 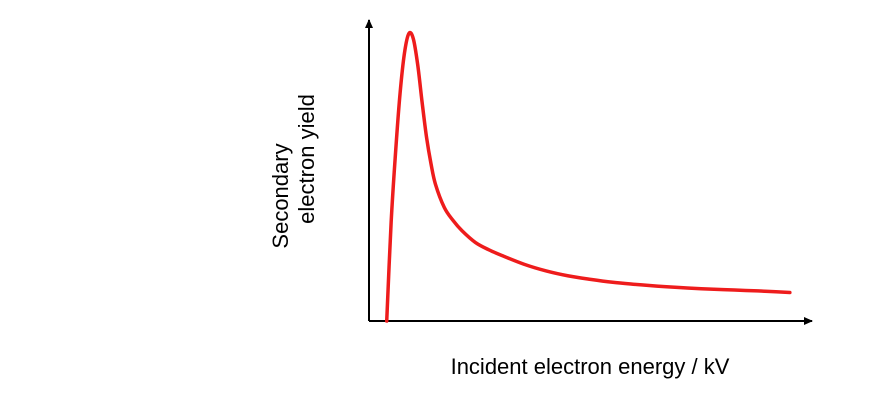 What do you see at coordinates (590, 366) in the screenshot?
I see `x-axis-label: Incident electron energy / kV` at bounding box center [590, 366].